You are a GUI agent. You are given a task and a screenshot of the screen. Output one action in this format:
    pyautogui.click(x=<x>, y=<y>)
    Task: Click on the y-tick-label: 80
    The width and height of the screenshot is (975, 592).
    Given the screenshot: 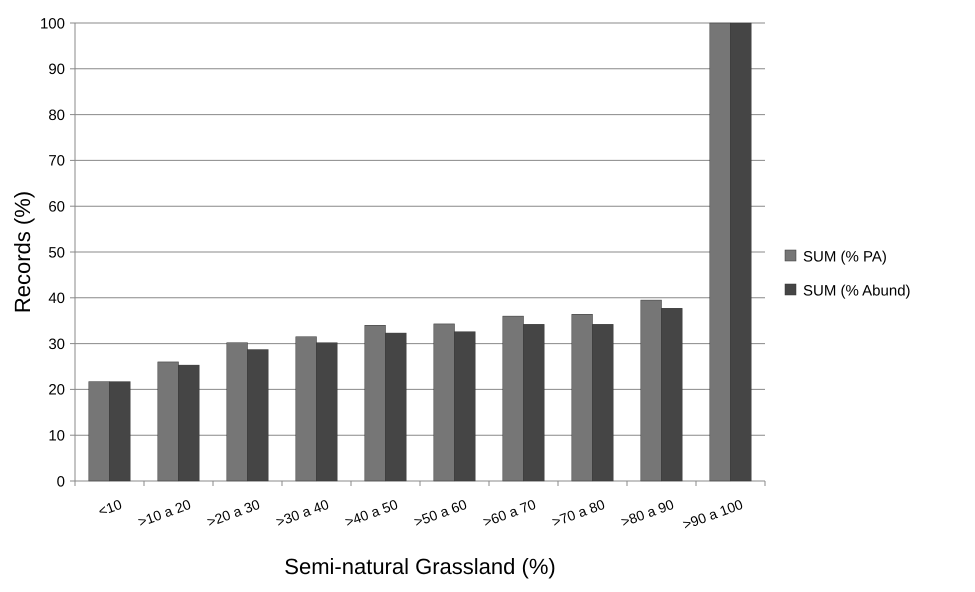 What is the action you would take?
    pyautogui.click(x=56, y=115)
    